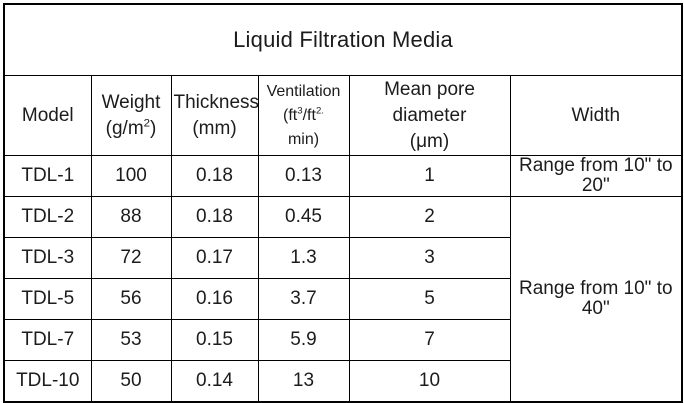 The width and height of the screenshot is (684, 403). What do you see at coordinates (131, 340) in the screenshot?
I see `cell-weight: 53` at bounding box center [131, 340].